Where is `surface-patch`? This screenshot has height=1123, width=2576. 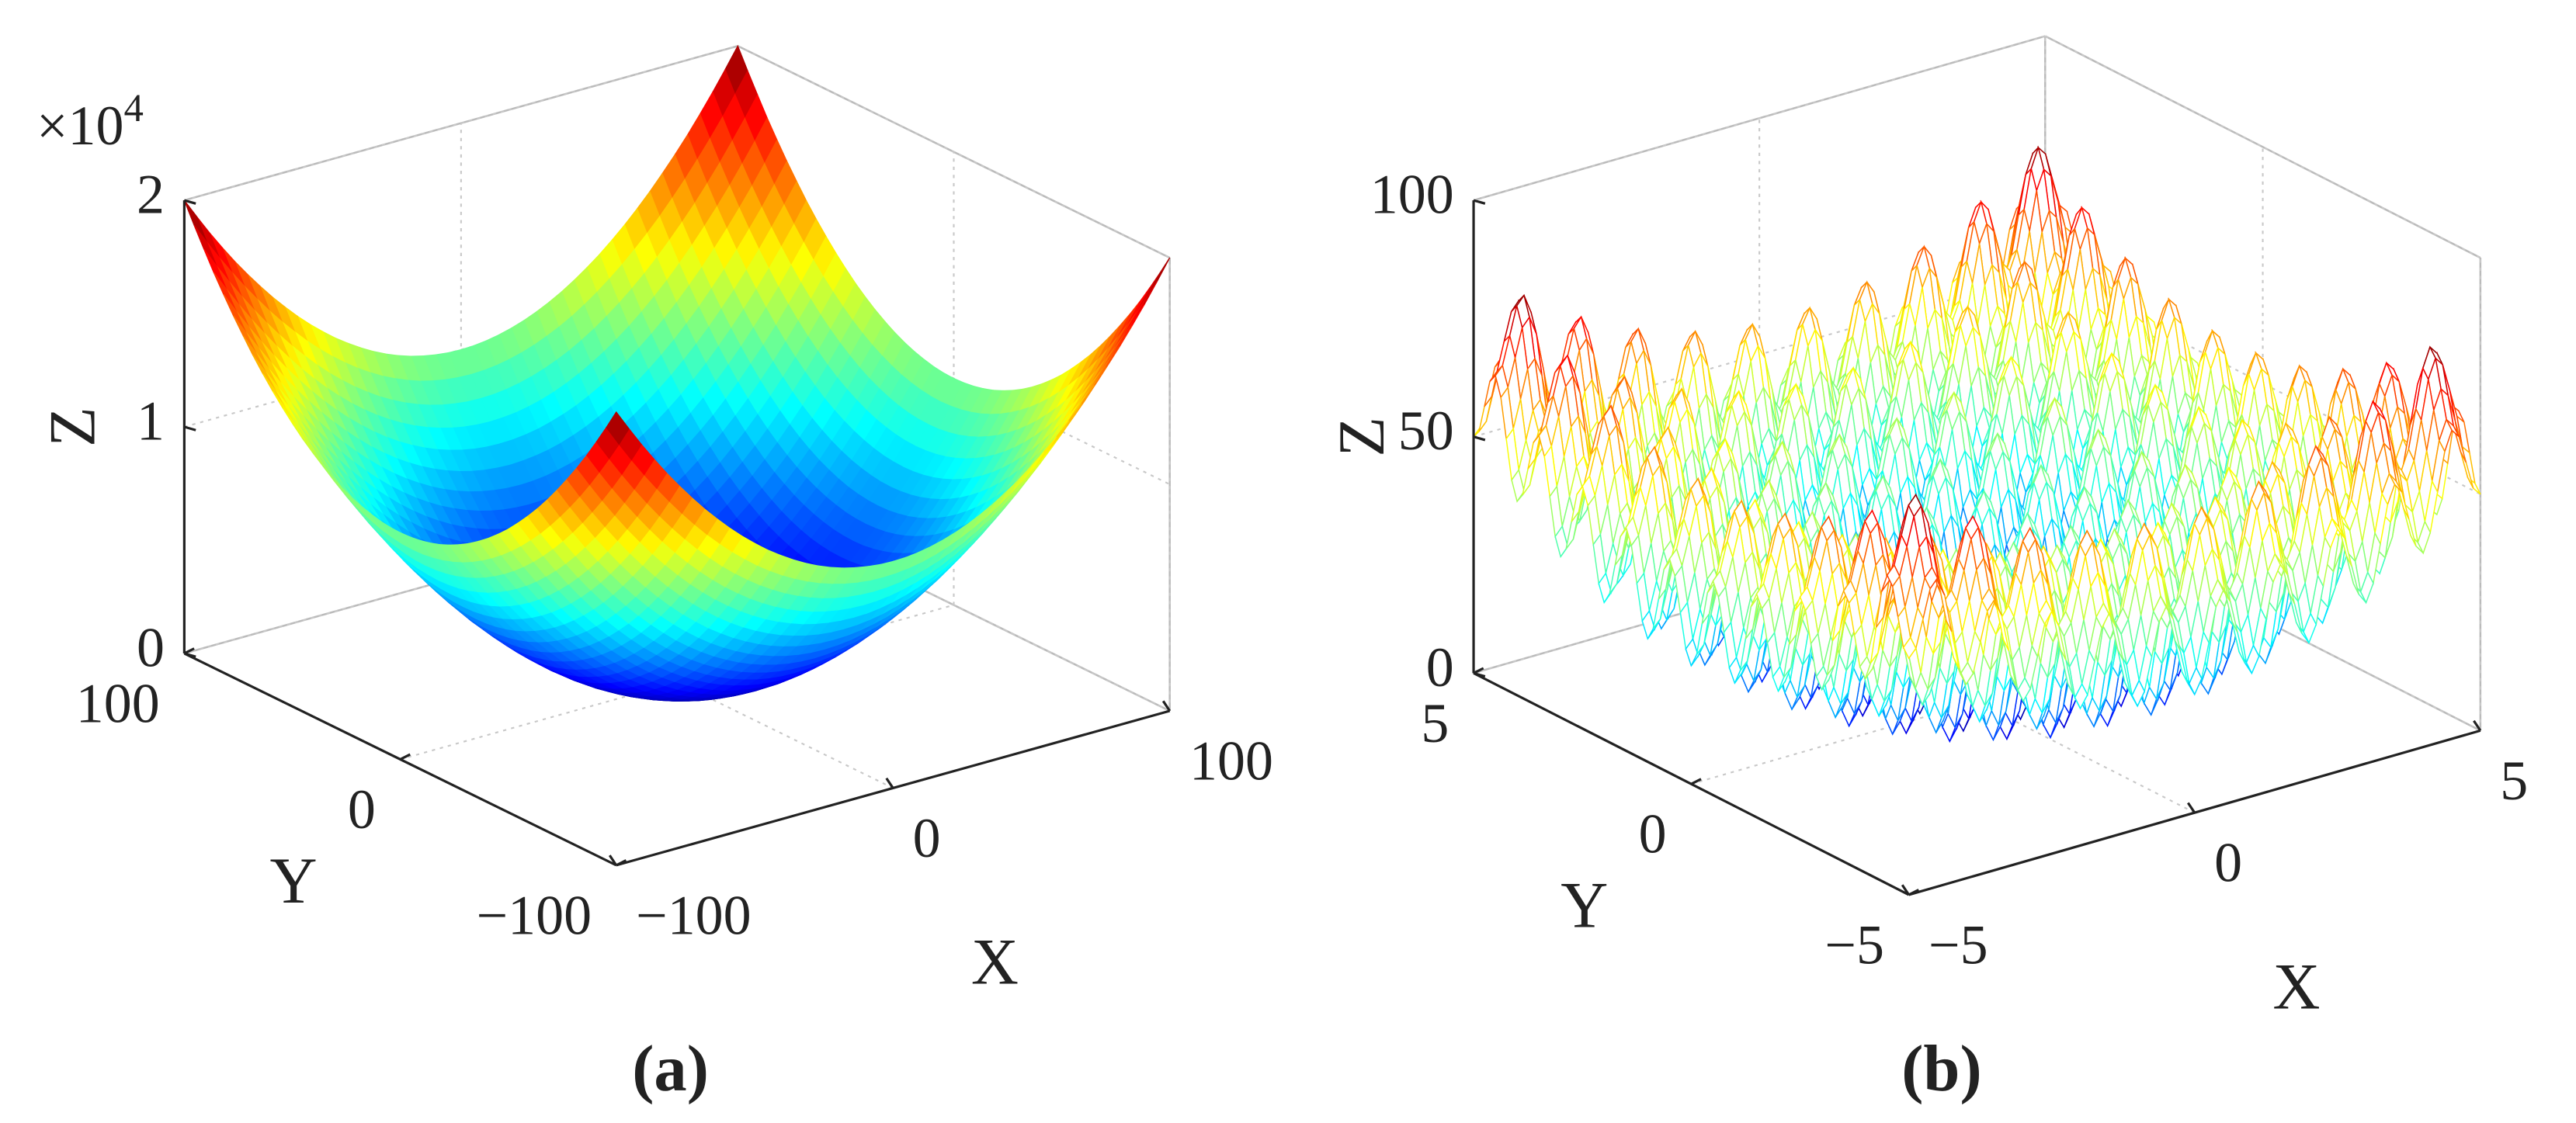
surface-patch is located at coordinates (195, 220).